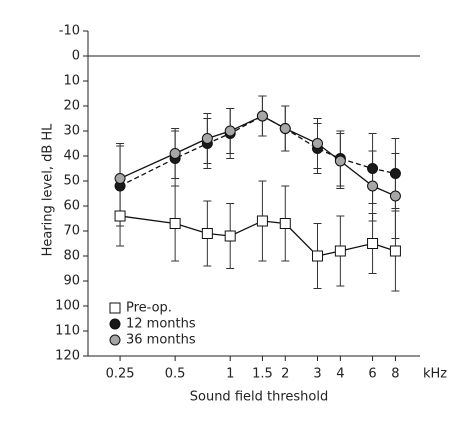  What do you see at coordinates (71, 106) in the screenshot?
I see `y-tick-label: 20` at bounding box center [71, 106].